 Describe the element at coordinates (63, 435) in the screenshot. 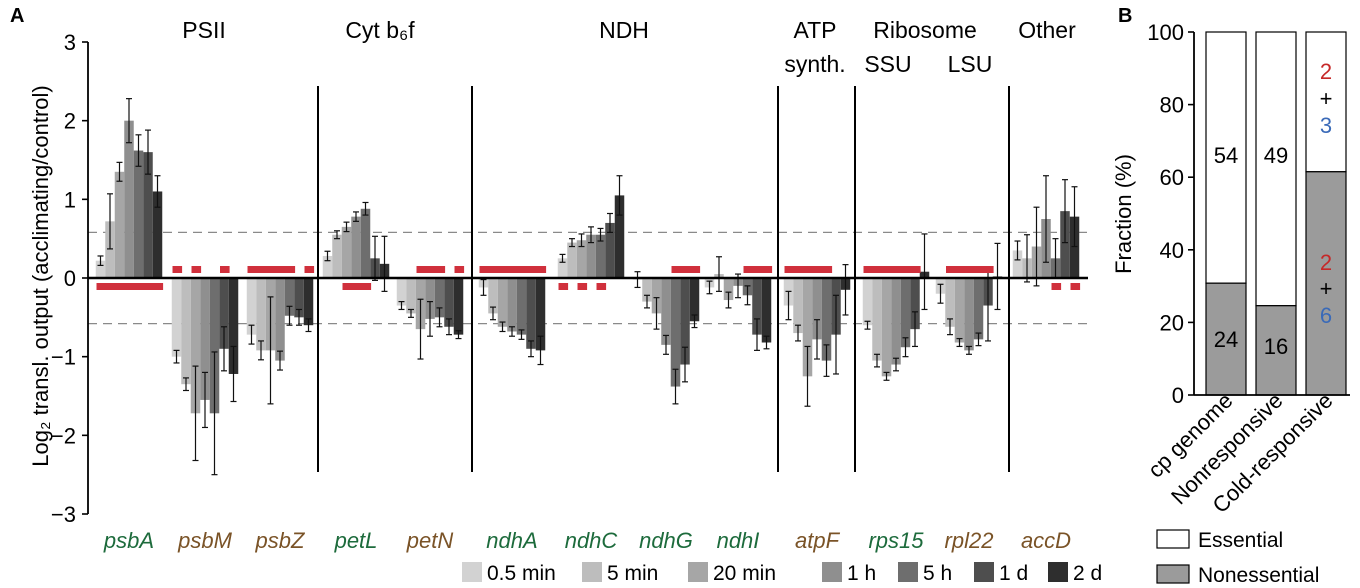

I see `y-tick-label: −2` at that location.